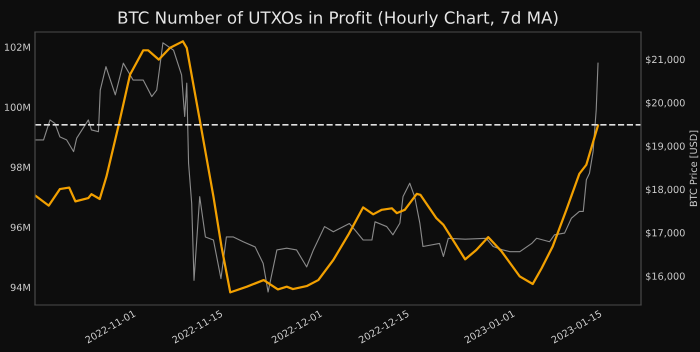 This screenshot has width=700, height=352. What do you see at coordinates (17, 47) in the screenshot?
I see `y-tick-label: 102M` at bounding box center [17, 47].